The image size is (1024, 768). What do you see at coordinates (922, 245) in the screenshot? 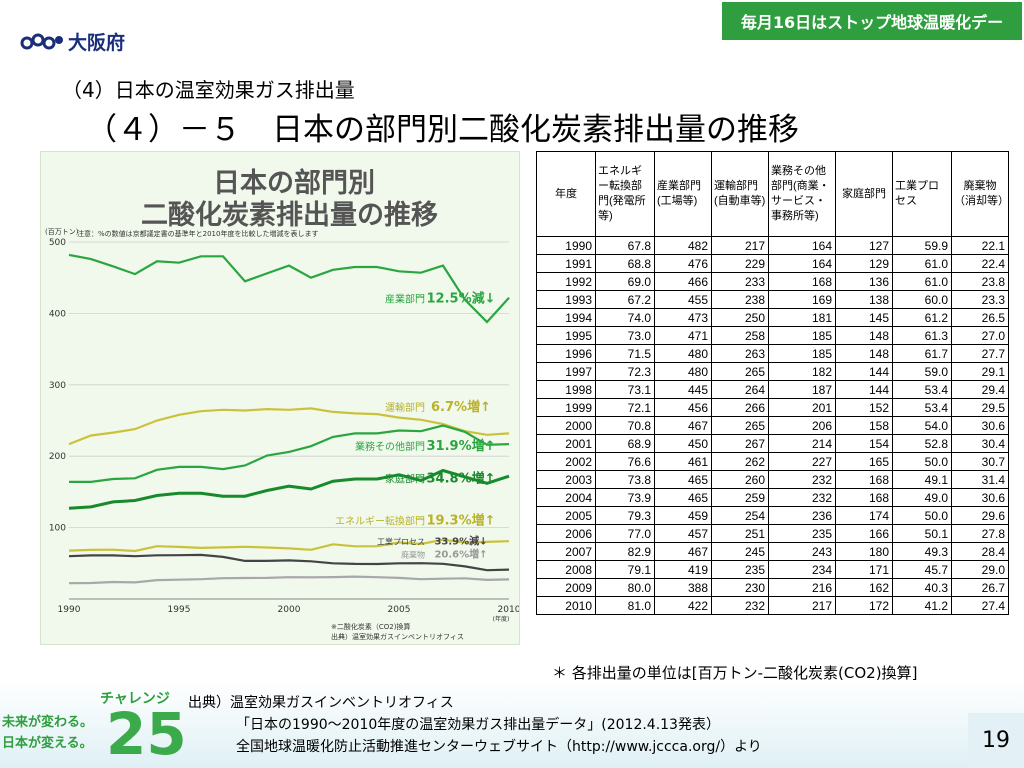
I see `table-cell: 59.9` at bounding box center [922, 245].